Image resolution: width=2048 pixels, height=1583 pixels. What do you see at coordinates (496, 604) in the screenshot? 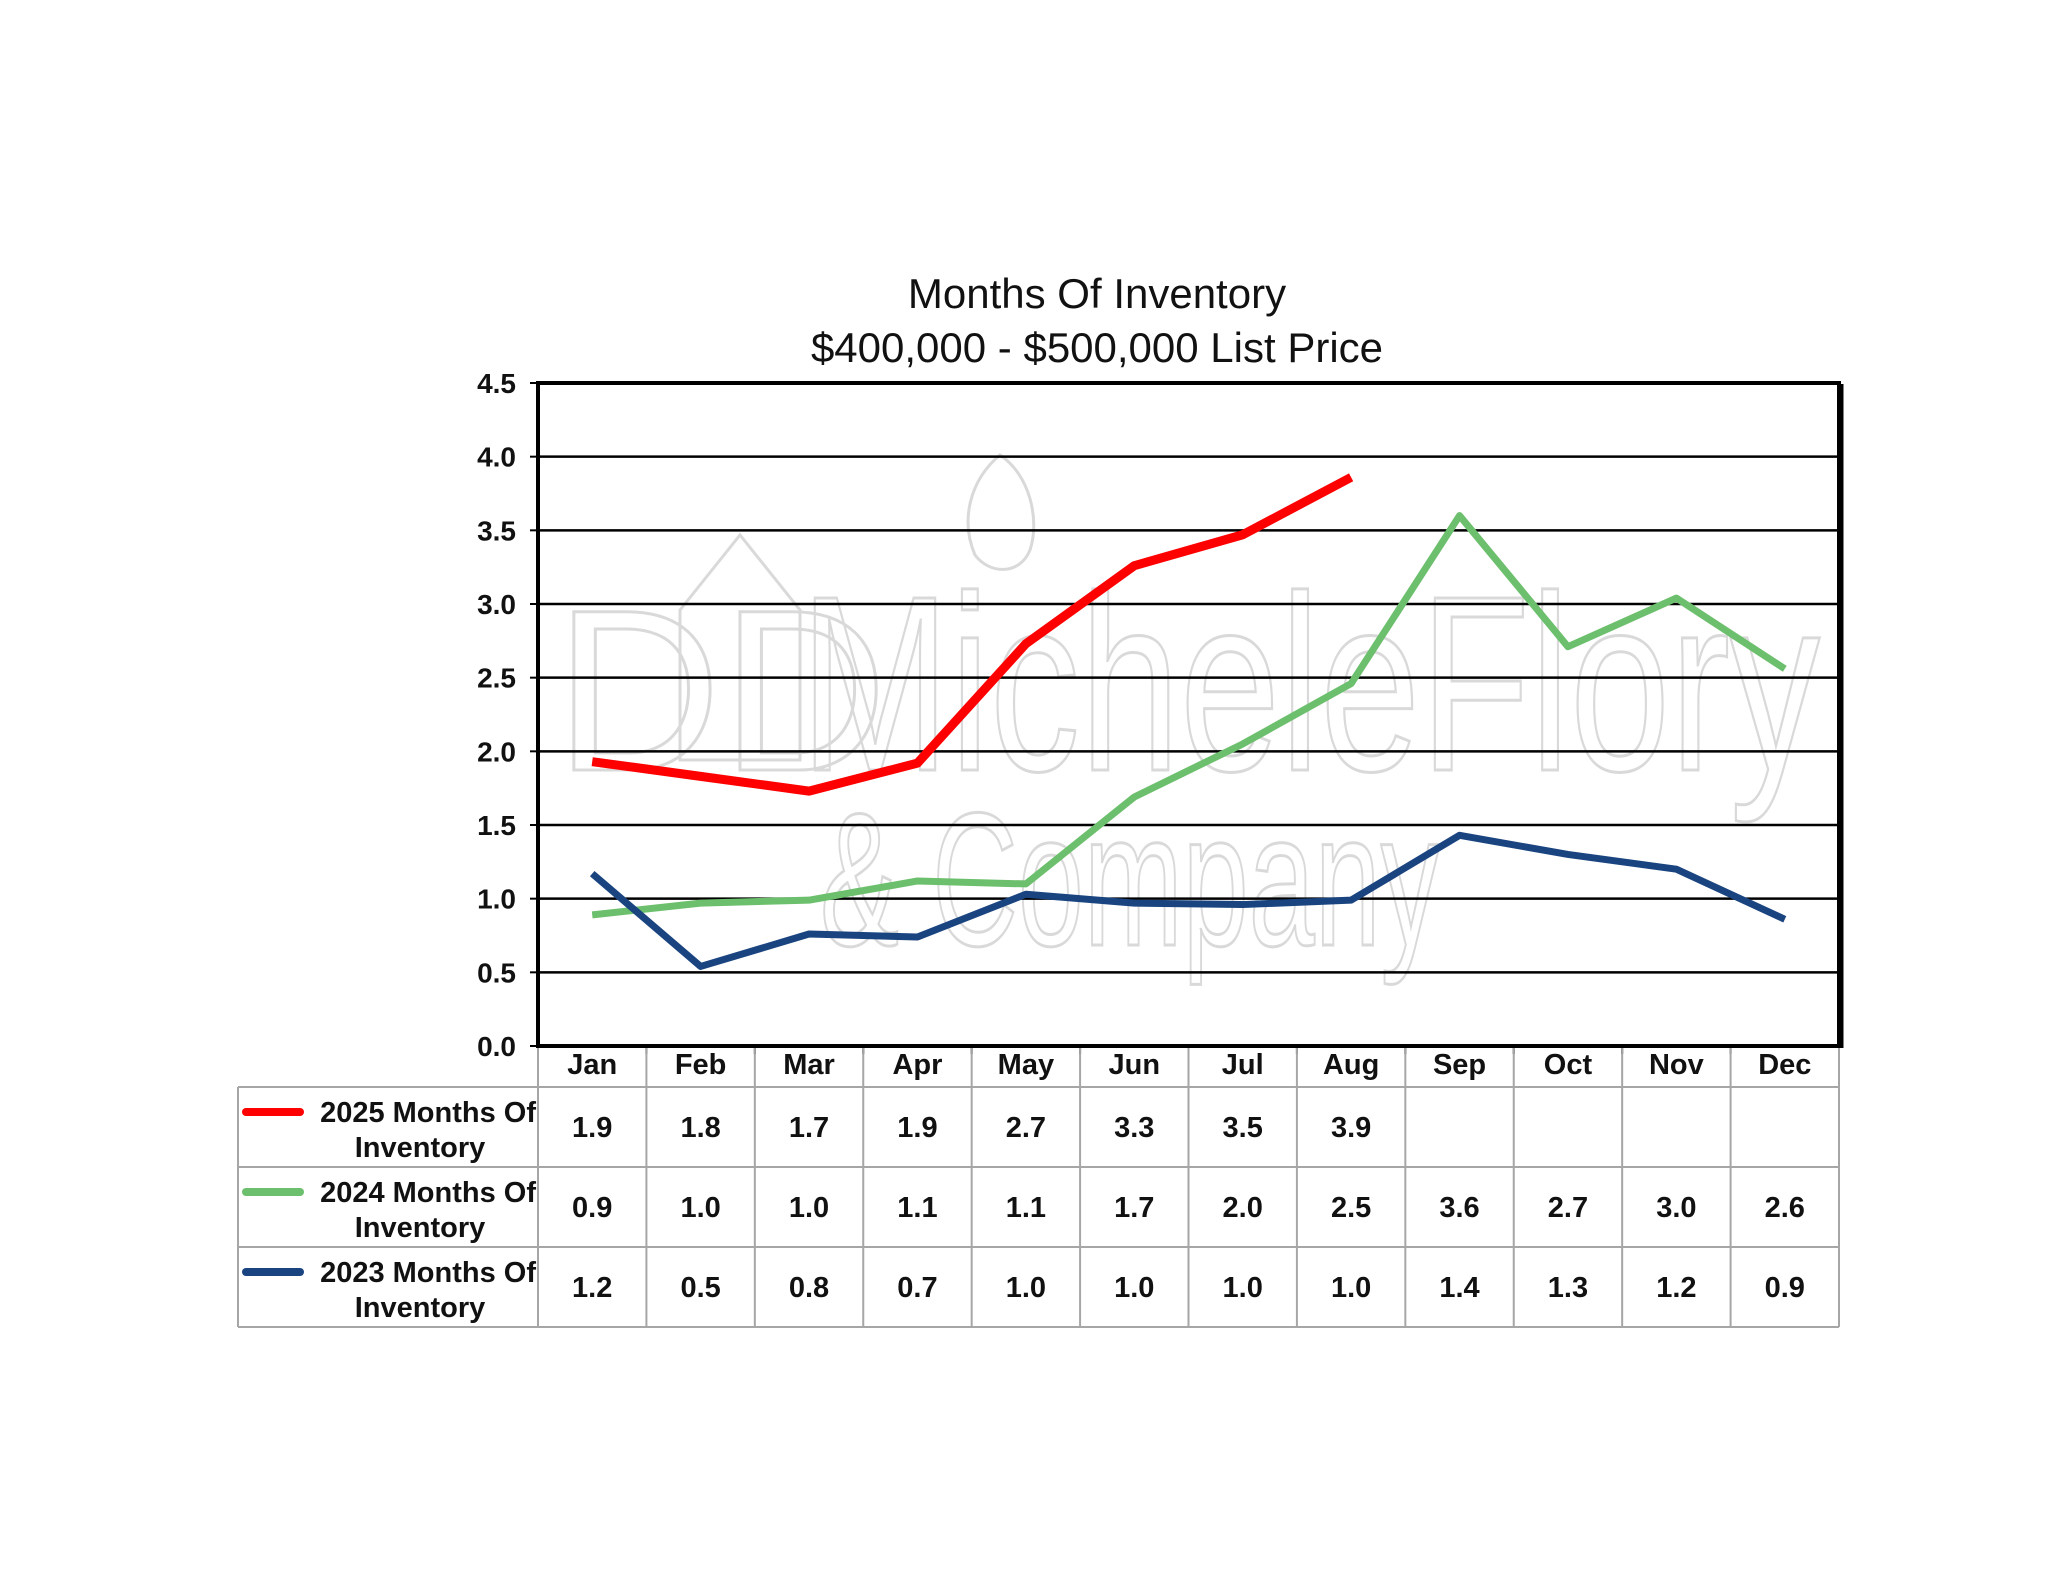
I see `y-tick-label: 3.0` at bounding box center [496, 604].